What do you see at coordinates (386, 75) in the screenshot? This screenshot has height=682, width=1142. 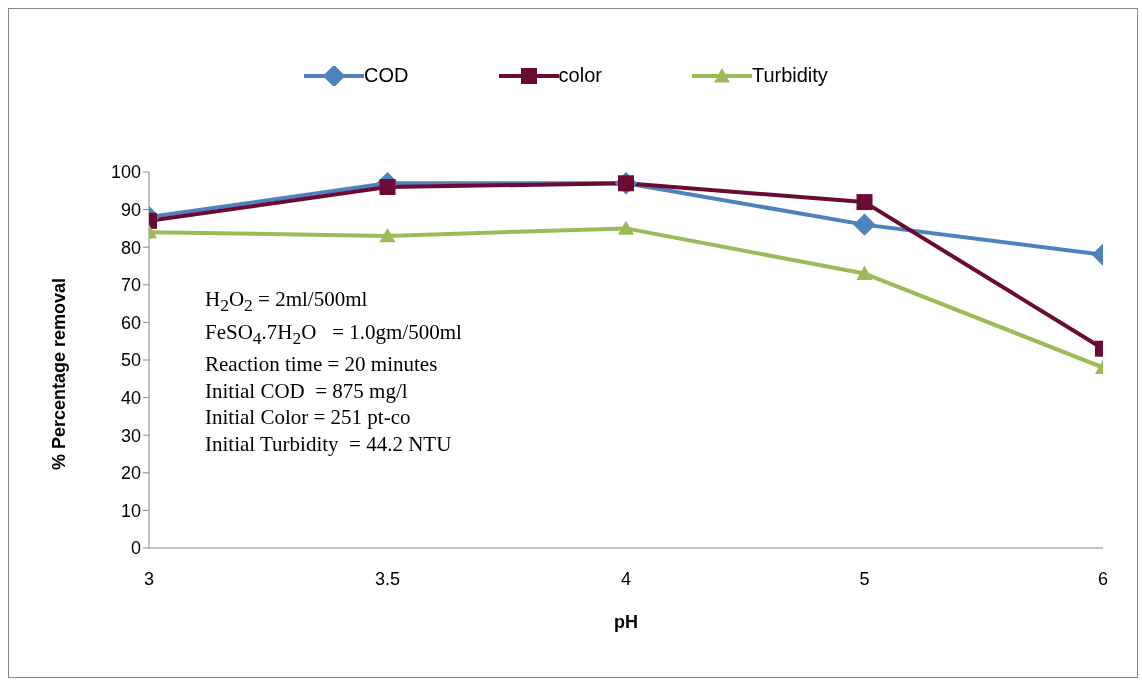 I see `legend-label: COD` at bounding box center [386, 75].